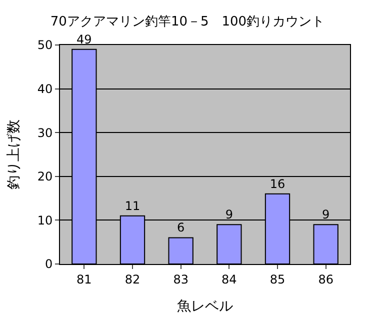 This screenshot has width=375, height=323. Describe the element at coordinates (45, 220) in the screenshot. I see `y-tick-label: 10` at that location.